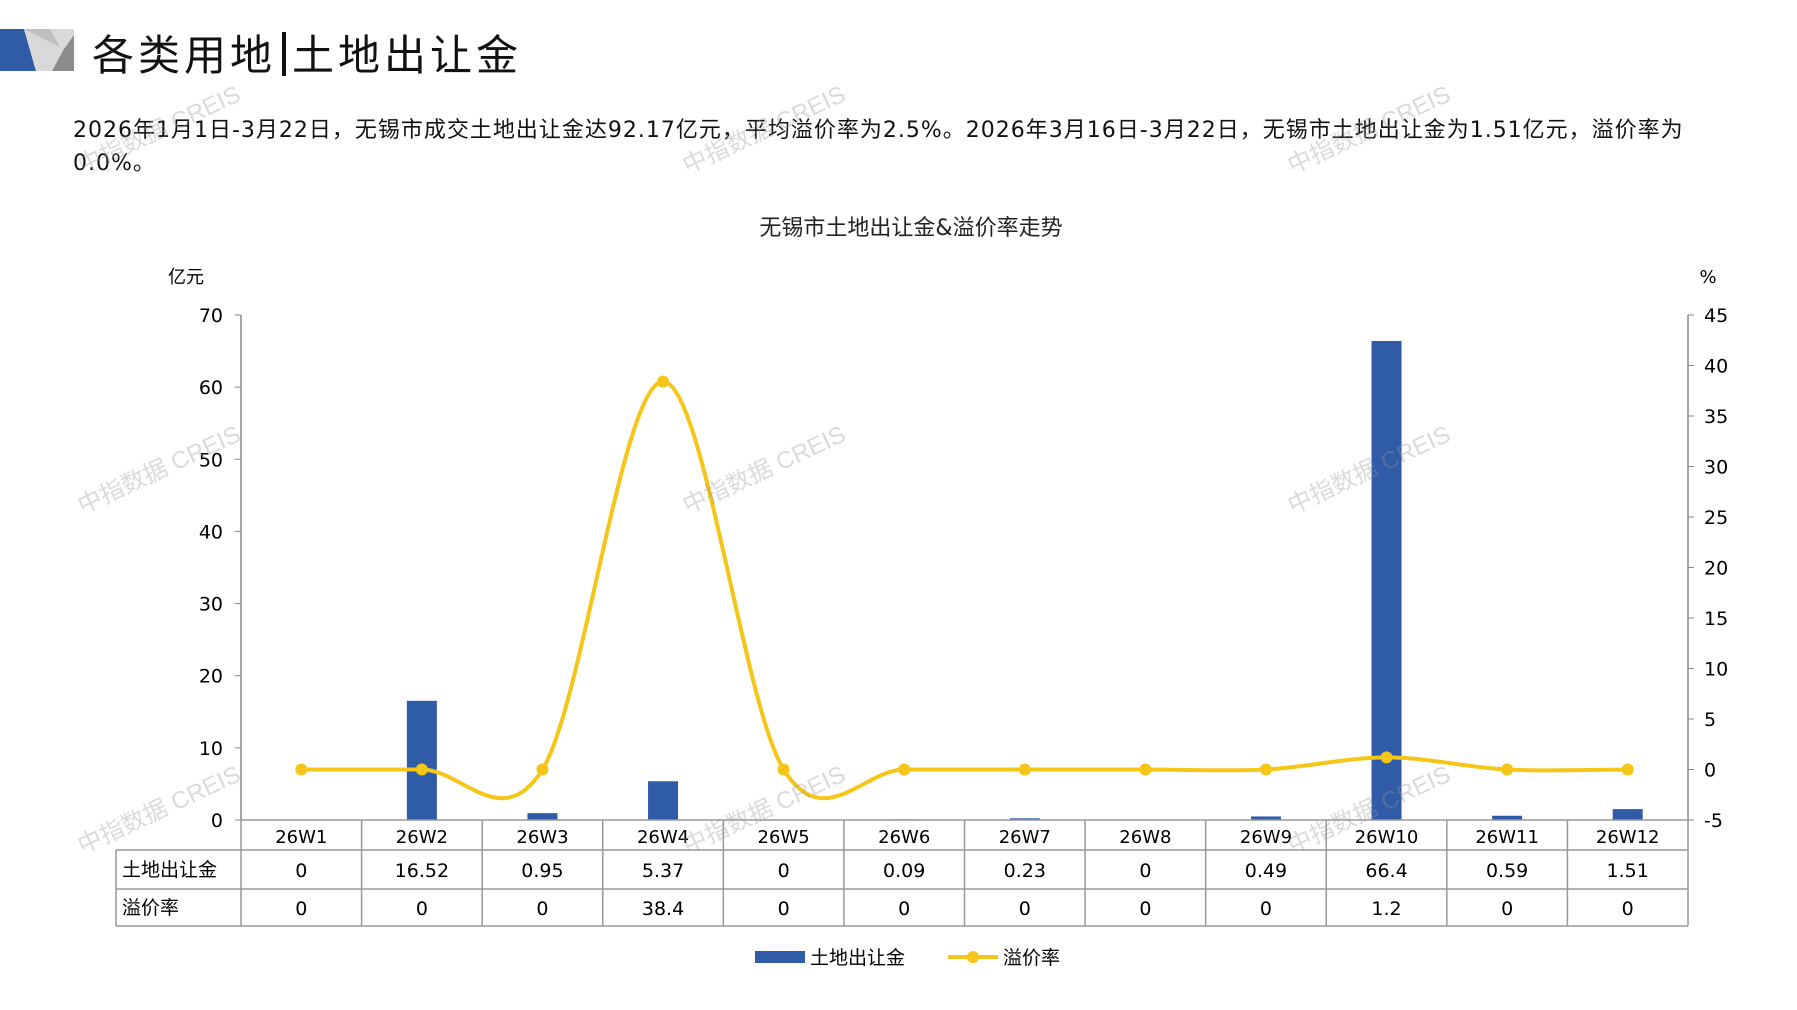 This screenshot has height=1010, width=1797. What do you see at coordinates (1266, 871) in the screenshot?
I see `table-cell-land-fee: 0.49` at bounding box center [1266, 871].